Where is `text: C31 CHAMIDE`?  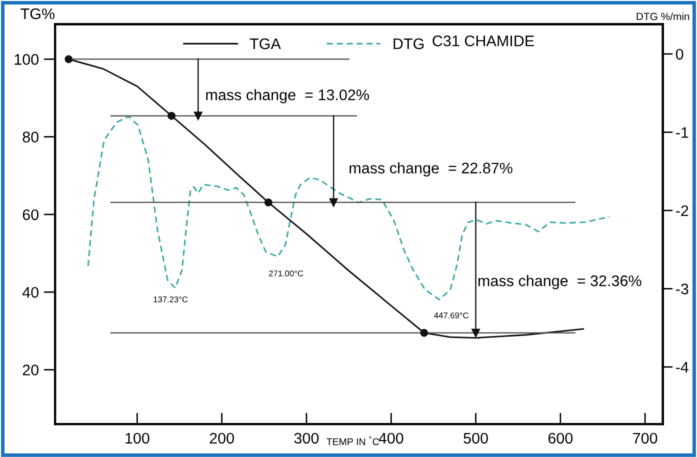 text: C31 CHAMIDE is located at coordinates (483, 41).